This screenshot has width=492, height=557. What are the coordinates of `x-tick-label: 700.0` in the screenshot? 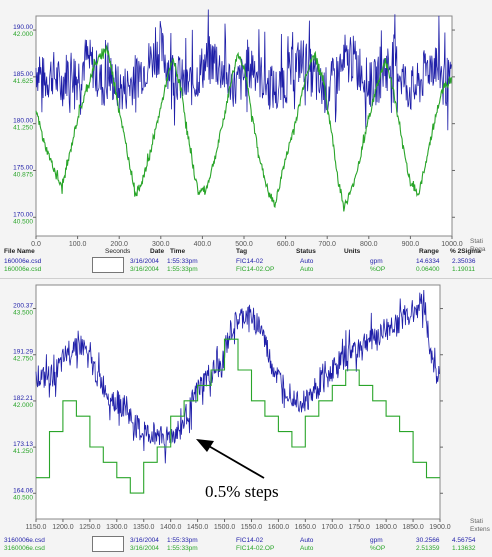 It's located at (327, 244).